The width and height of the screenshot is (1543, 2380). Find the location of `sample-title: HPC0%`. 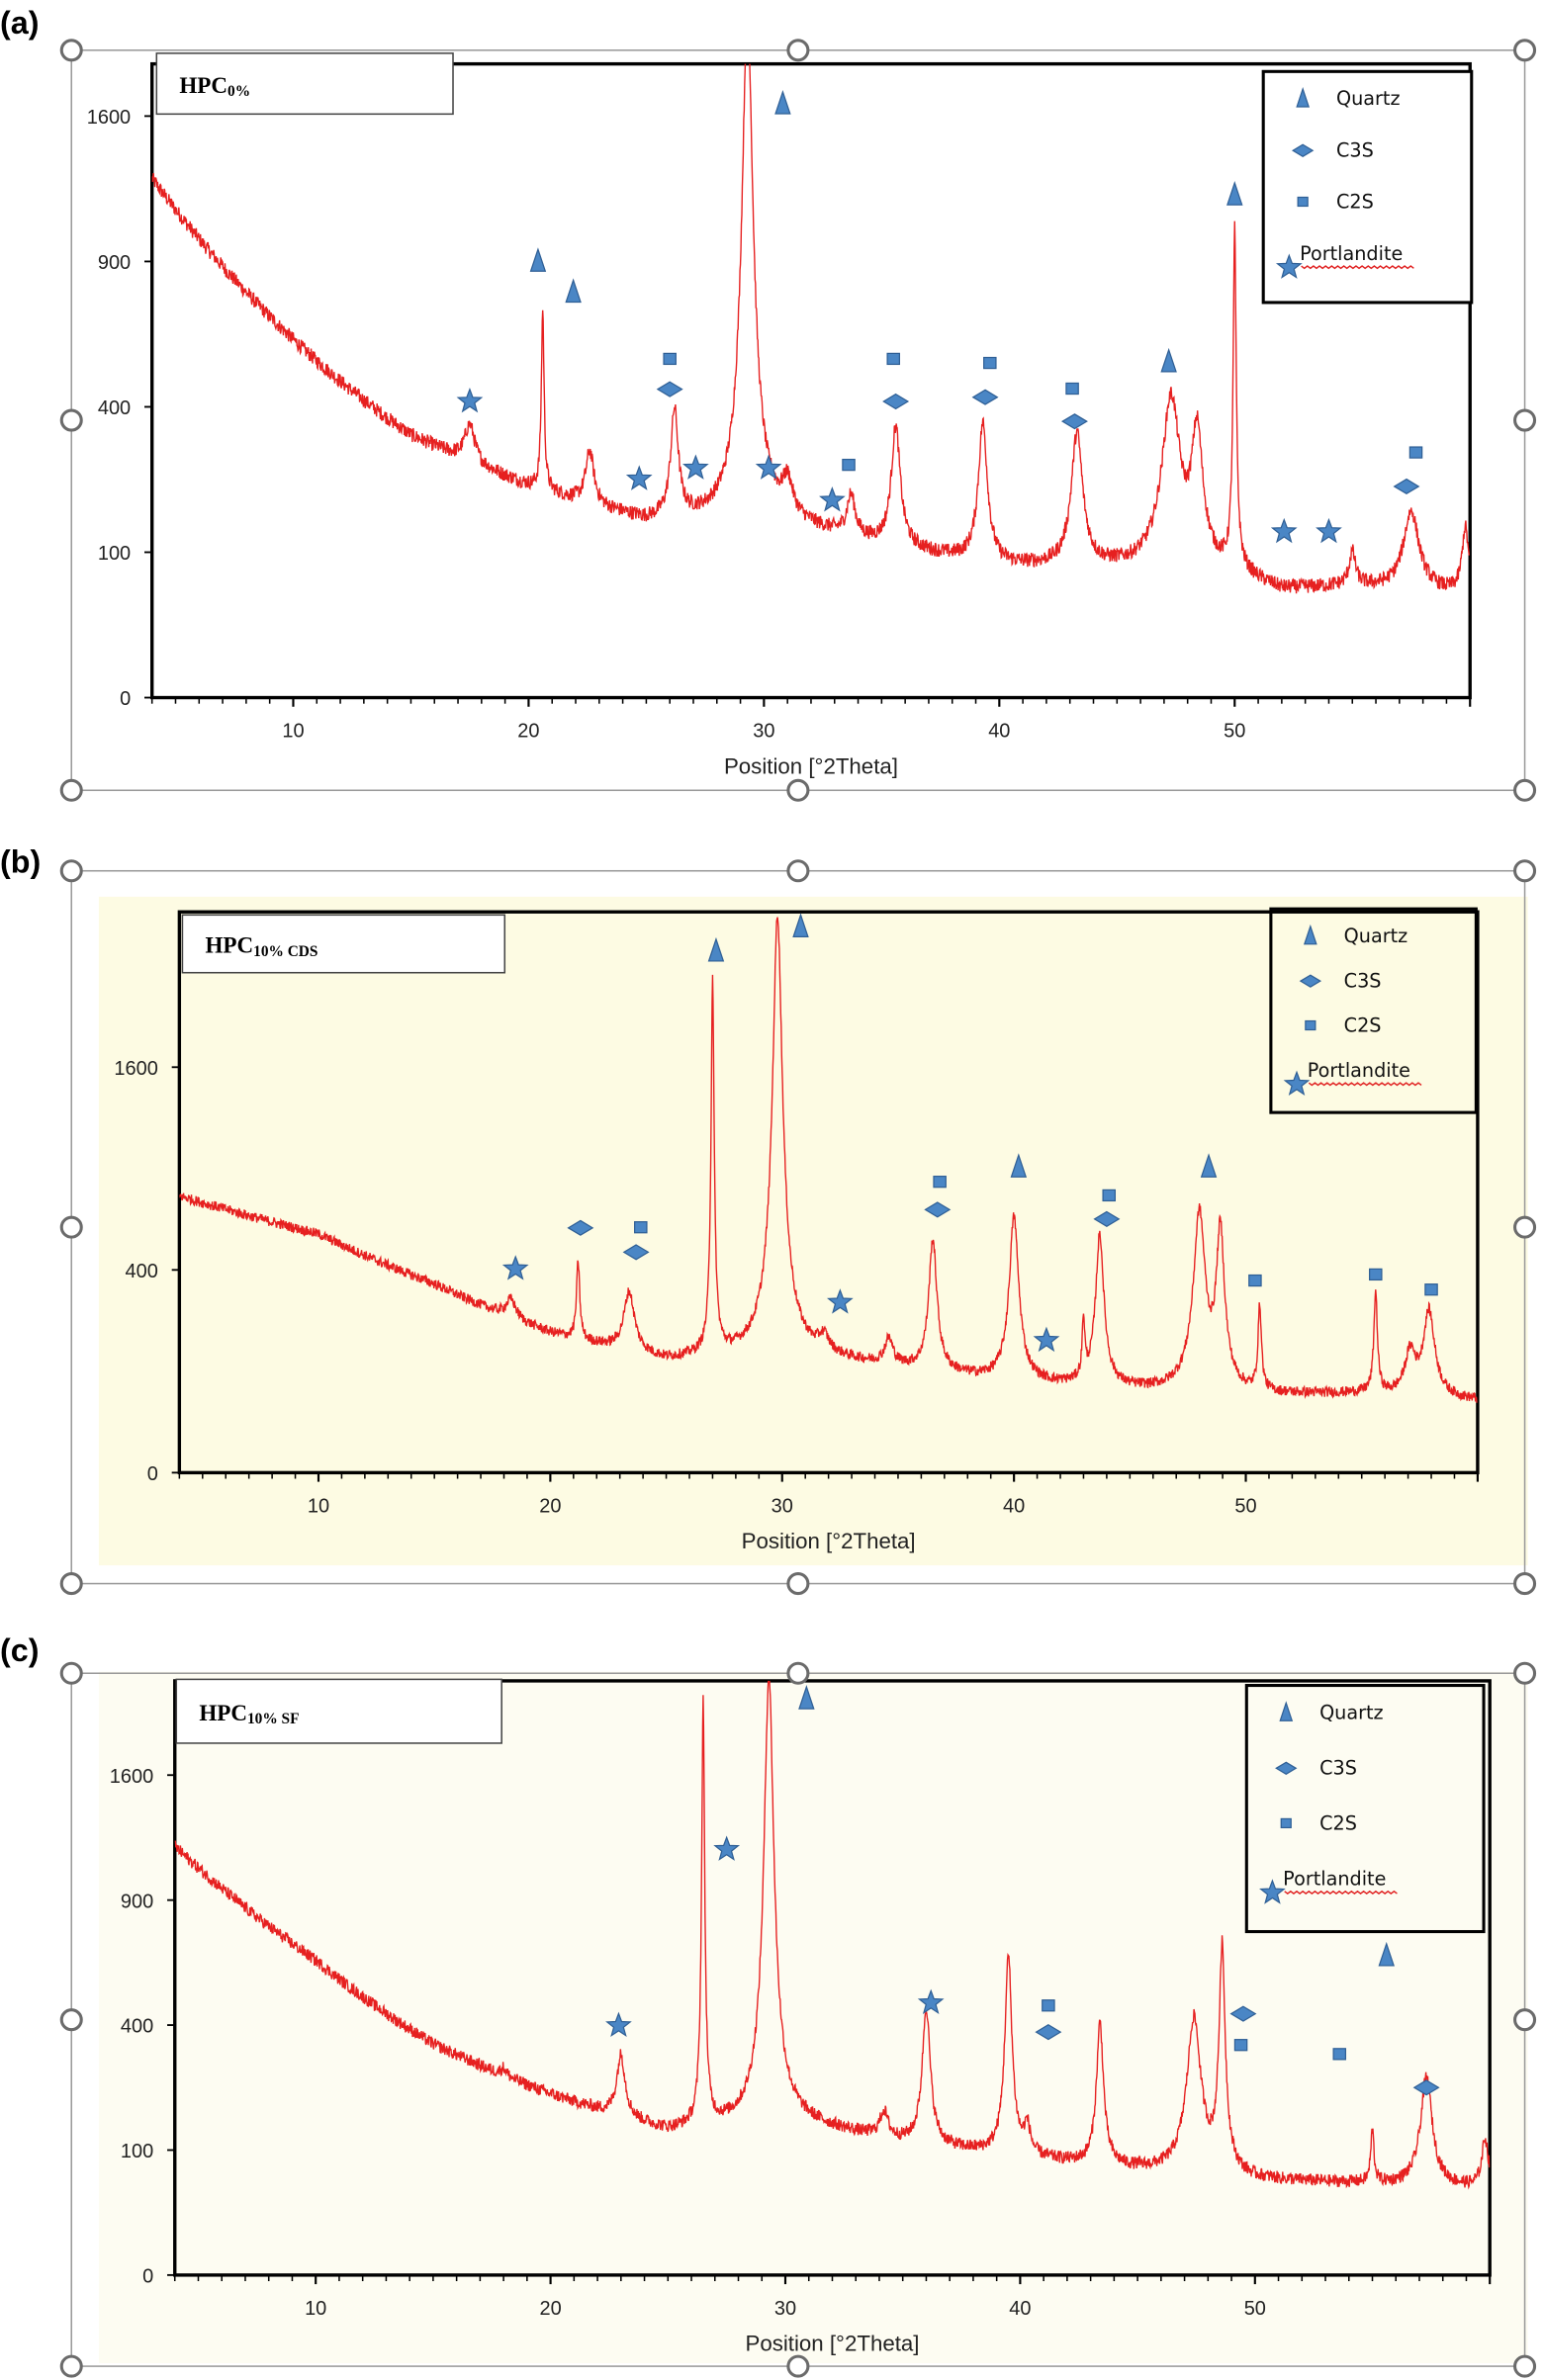

sample-title: HPC0% is located at coordinates (215, 86).